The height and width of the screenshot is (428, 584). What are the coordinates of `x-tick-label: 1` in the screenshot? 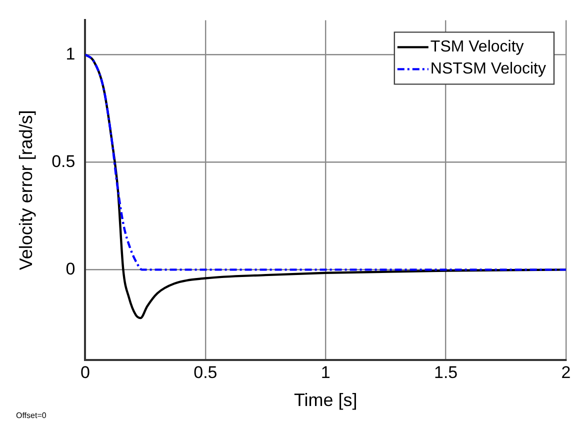 It's located at (325, 372).